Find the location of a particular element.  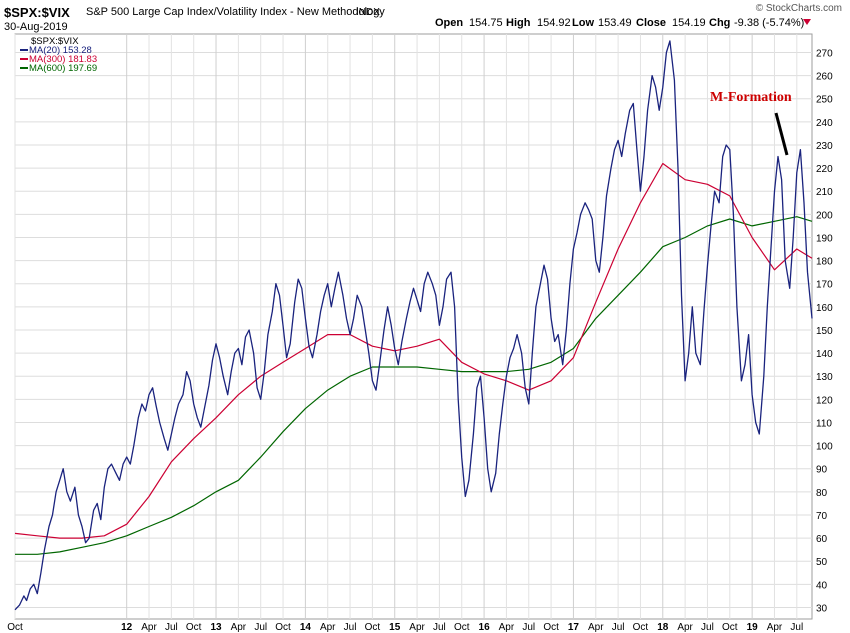

y-tick-label: 90 is located at coordinates (822, 470).